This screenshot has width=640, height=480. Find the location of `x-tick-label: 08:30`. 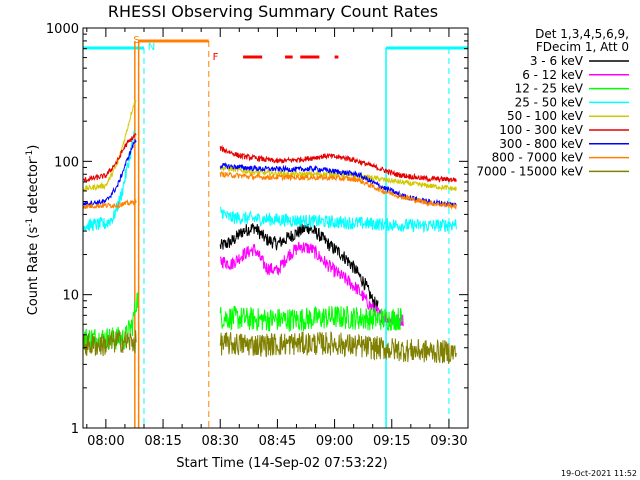

x-tick-label: 08:30 is located at coordinates (219, 441).